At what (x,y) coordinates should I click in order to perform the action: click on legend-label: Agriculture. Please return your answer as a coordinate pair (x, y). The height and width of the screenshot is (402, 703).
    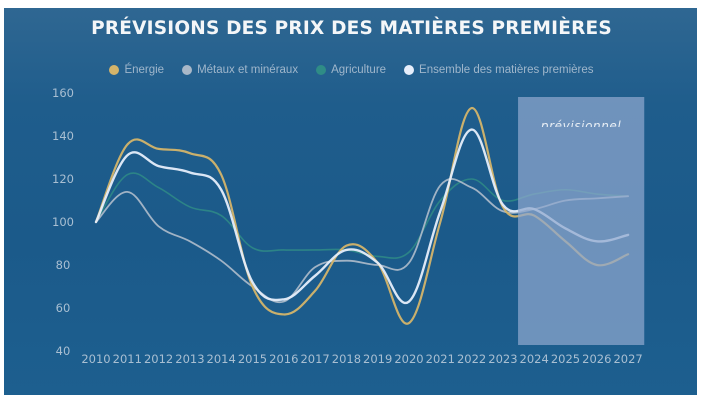
    Looking at the image, I should click on (359, 70).